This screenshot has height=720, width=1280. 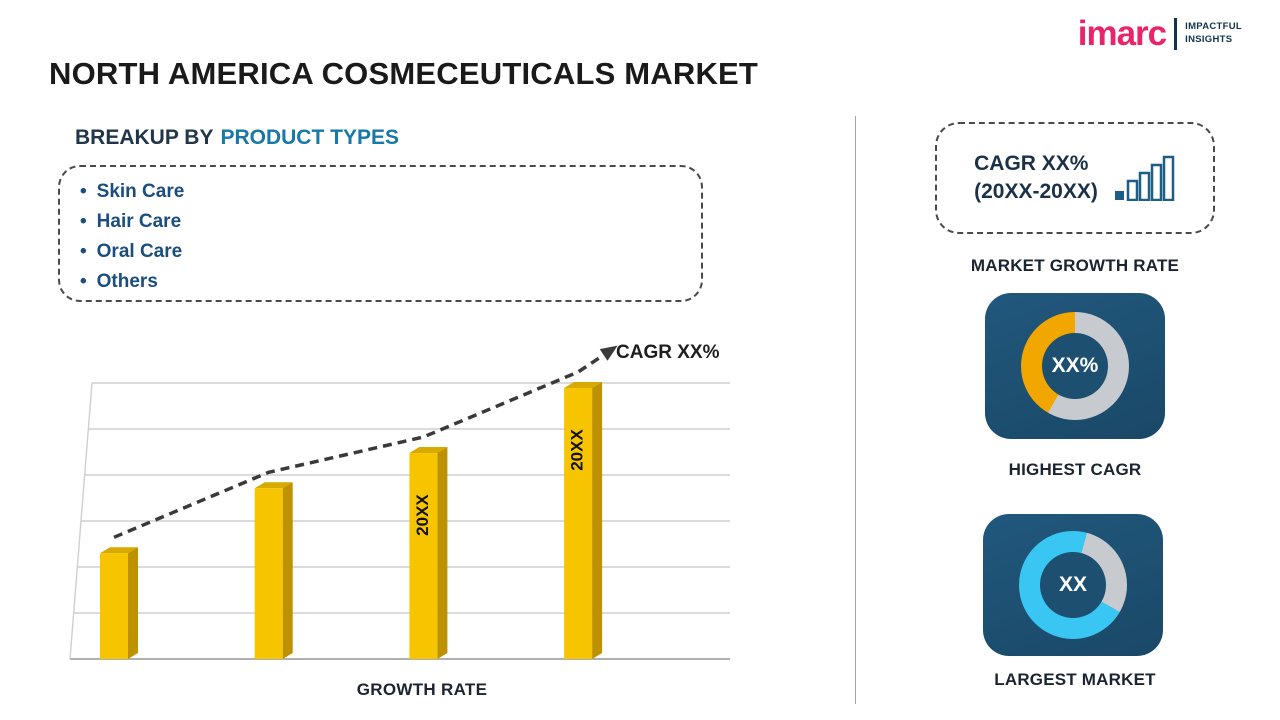 I want to click on logo-tagline-line1: IMPACTFUL, so click(x=1213, y=27).